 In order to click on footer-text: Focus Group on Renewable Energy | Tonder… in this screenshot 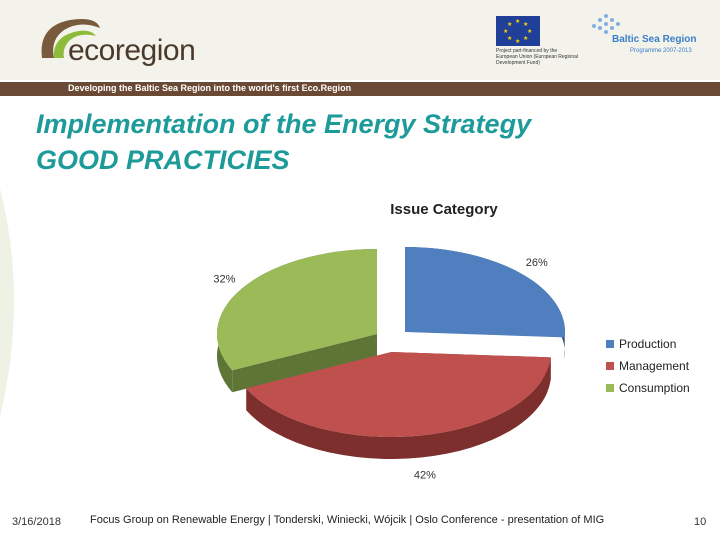, I will do `click(347, 520)`.